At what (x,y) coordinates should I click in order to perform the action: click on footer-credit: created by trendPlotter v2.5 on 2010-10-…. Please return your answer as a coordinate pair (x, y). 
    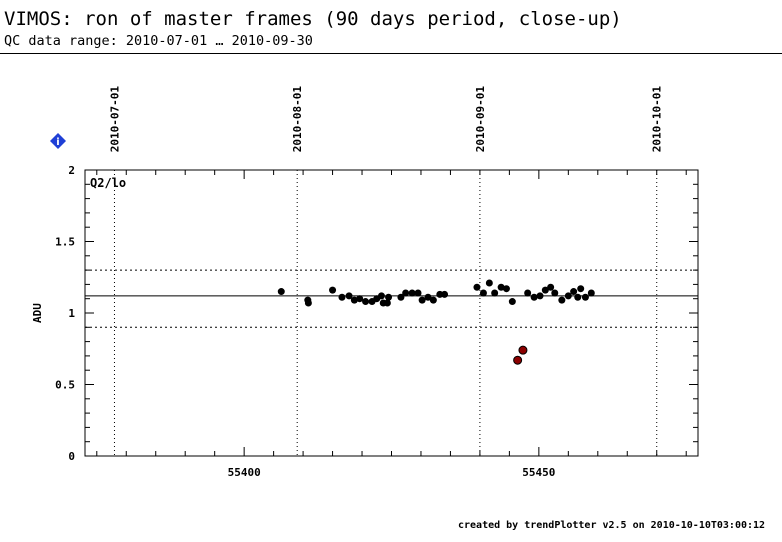
    Looking at the image, I should click on (612, 525).